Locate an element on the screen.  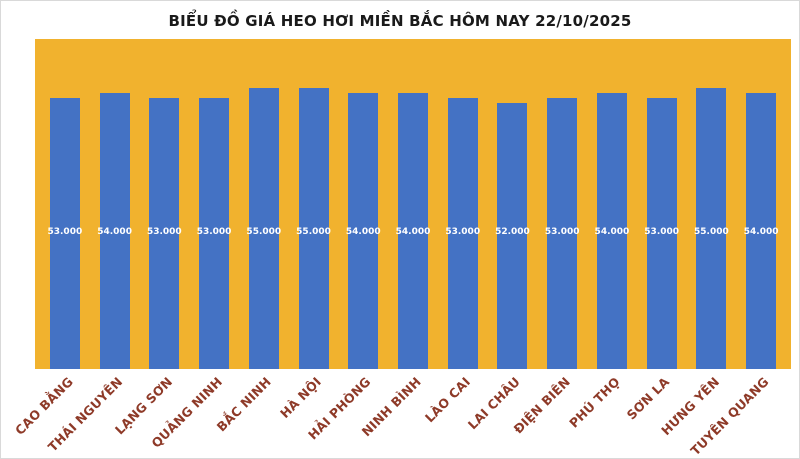
bar-value-label: 52.000 is located at coordinates (512, 232).